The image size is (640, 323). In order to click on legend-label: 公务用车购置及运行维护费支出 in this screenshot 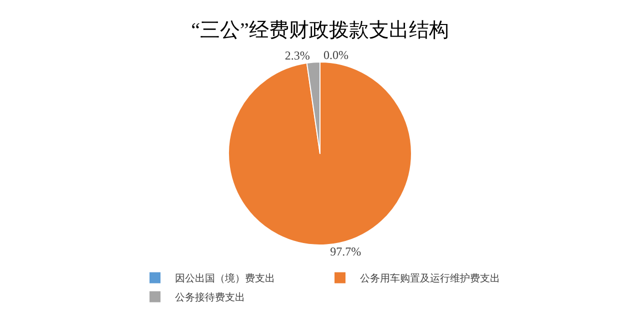, I will do `click(430, 278)`.